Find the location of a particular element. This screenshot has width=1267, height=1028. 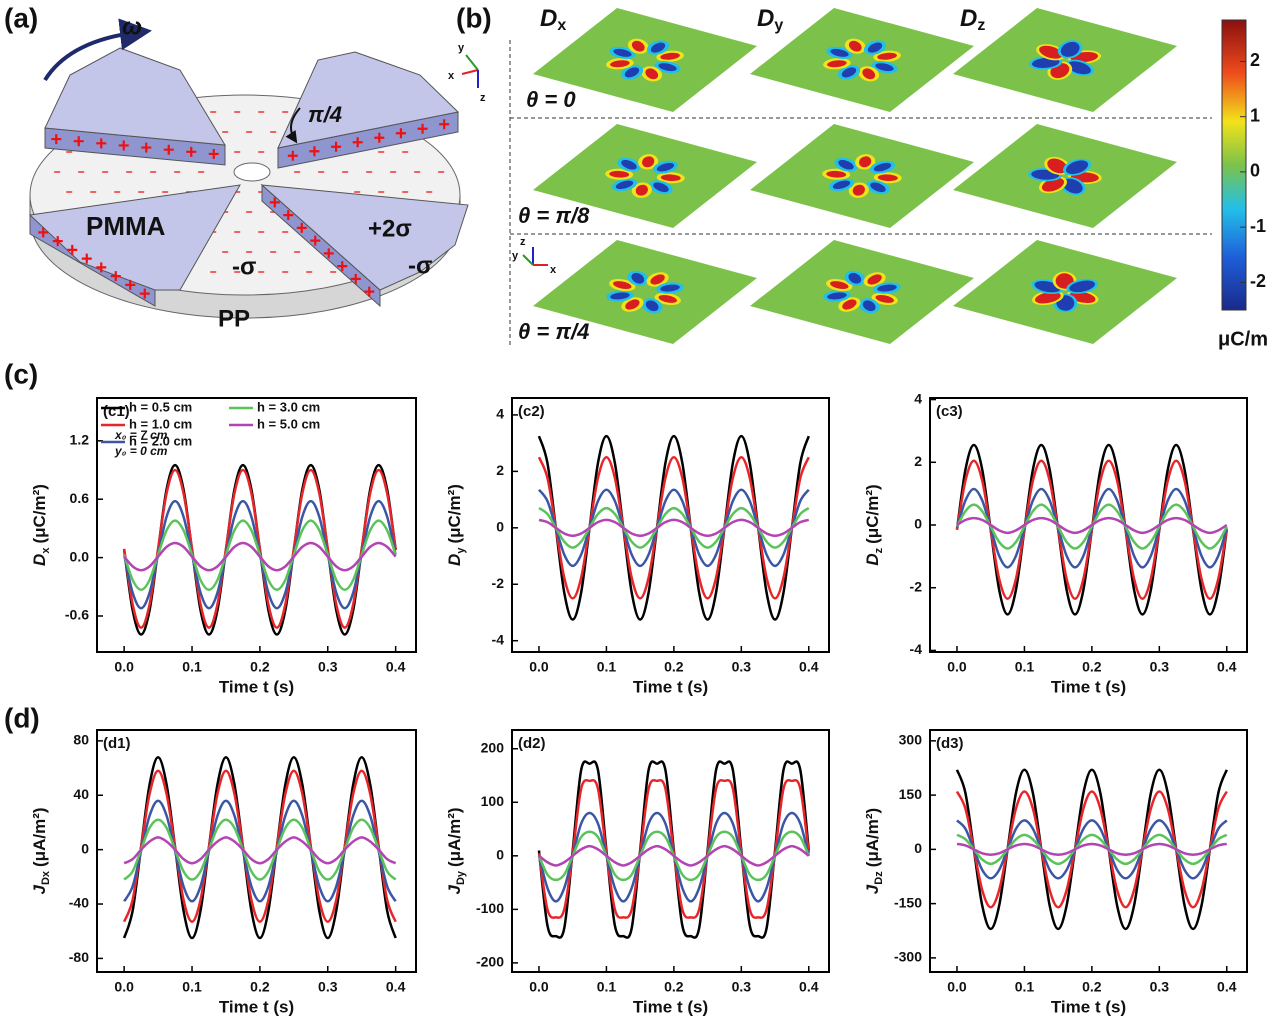

omega-label: ω is located at coordinates (132, 26).